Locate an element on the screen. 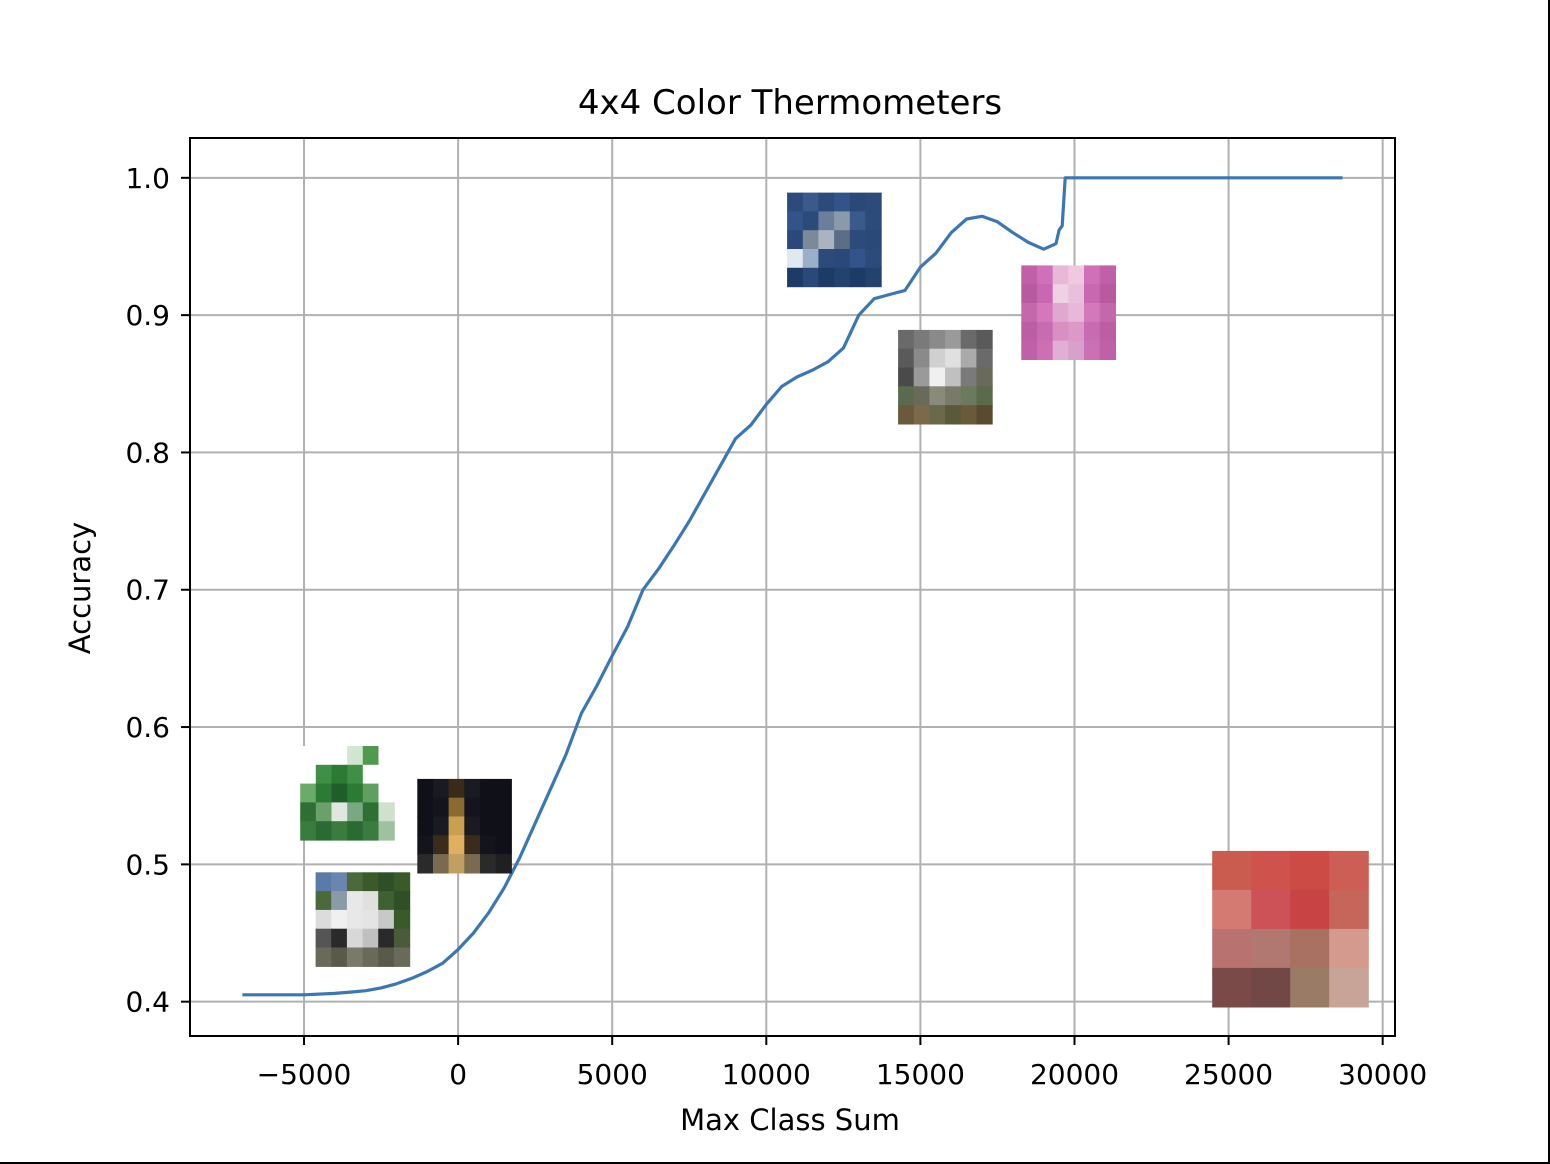  y-tick-label-1: 0.5 is located at coordinates (147, 864).